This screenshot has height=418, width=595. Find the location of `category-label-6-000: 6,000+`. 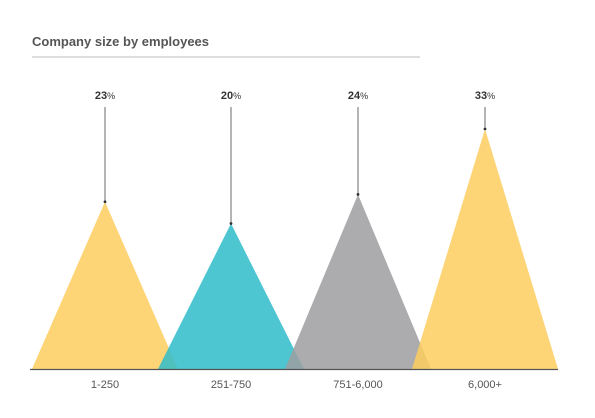

category-label-6-000: 6,000+ is located at coordinates (485, 385).